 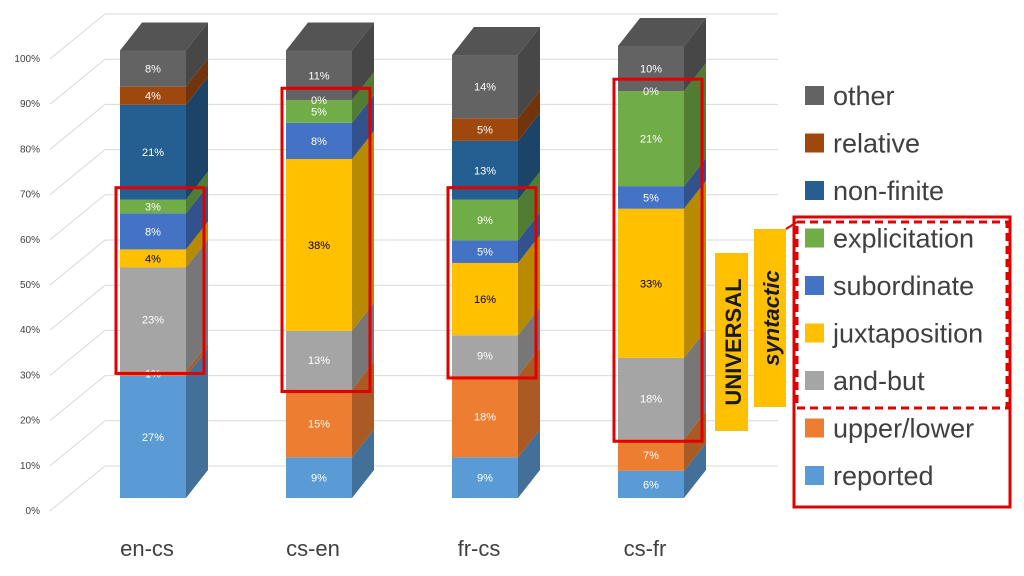 I want to click on legend-swatch-other, so click(x=814, y=95).